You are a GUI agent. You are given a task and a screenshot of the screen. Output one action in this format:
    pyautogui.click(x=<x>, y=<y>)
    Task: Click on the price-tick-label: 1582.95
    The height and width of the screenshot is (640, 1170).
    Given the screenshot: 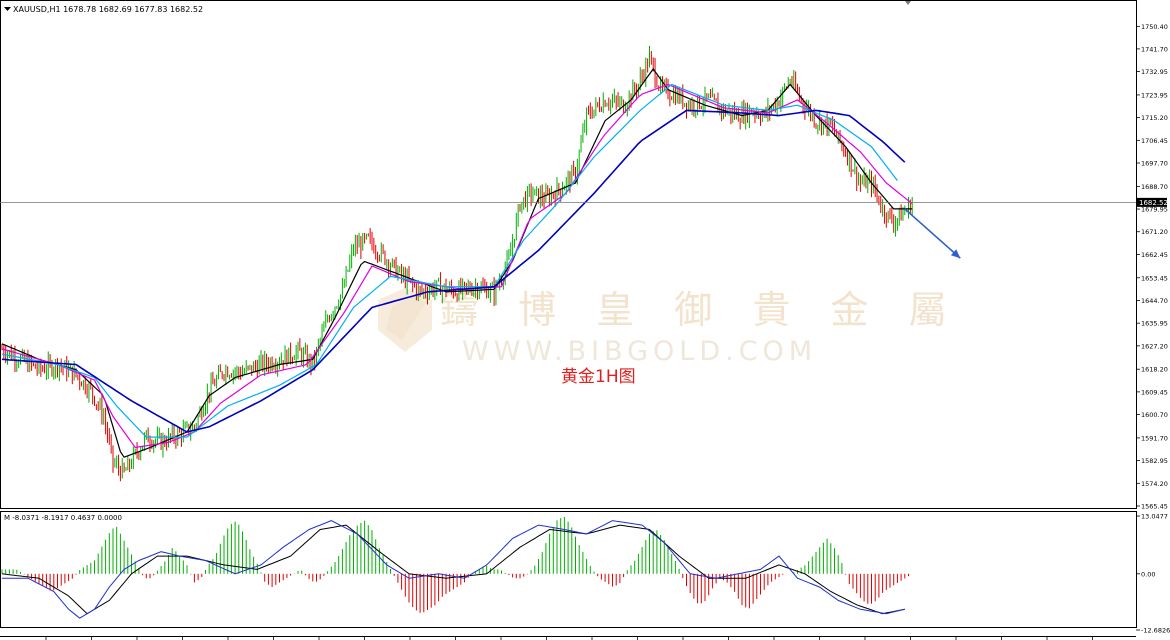 What is the action you would take?
    pyautogui.click(x=1154, y=461)
    